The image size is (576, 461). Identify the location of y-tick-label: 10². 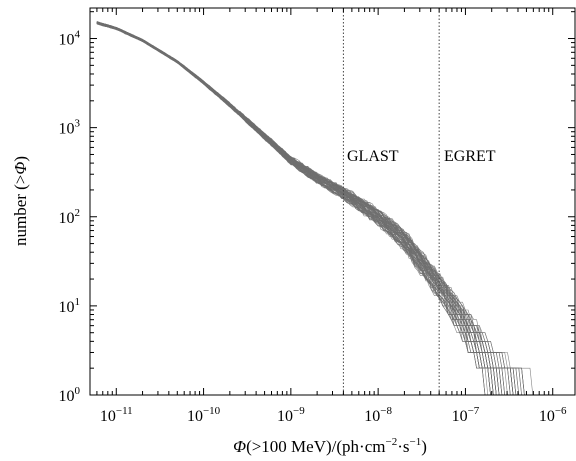
(70, 217).